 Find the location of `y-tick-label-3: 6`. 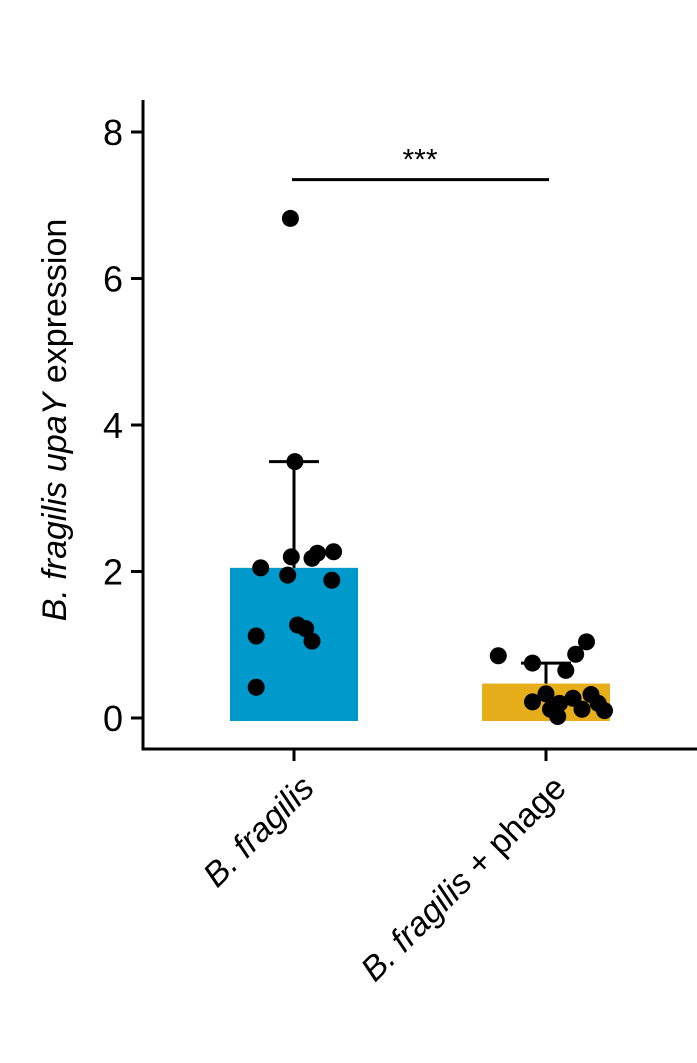

y-tick-label-3: 6 is located at coordinates (113, 279).